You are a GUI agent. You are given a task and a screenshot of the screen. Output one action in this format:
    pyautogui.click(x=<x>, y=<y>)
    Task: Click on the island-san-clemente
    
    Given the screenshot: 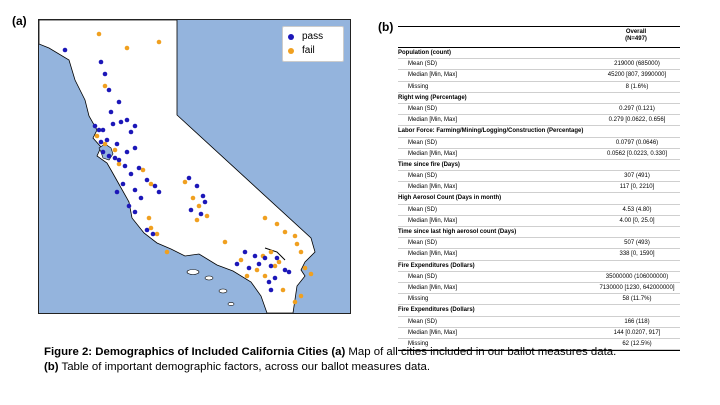 What is the action you would take?
    pyautogui.click(x=231, y=304)
    